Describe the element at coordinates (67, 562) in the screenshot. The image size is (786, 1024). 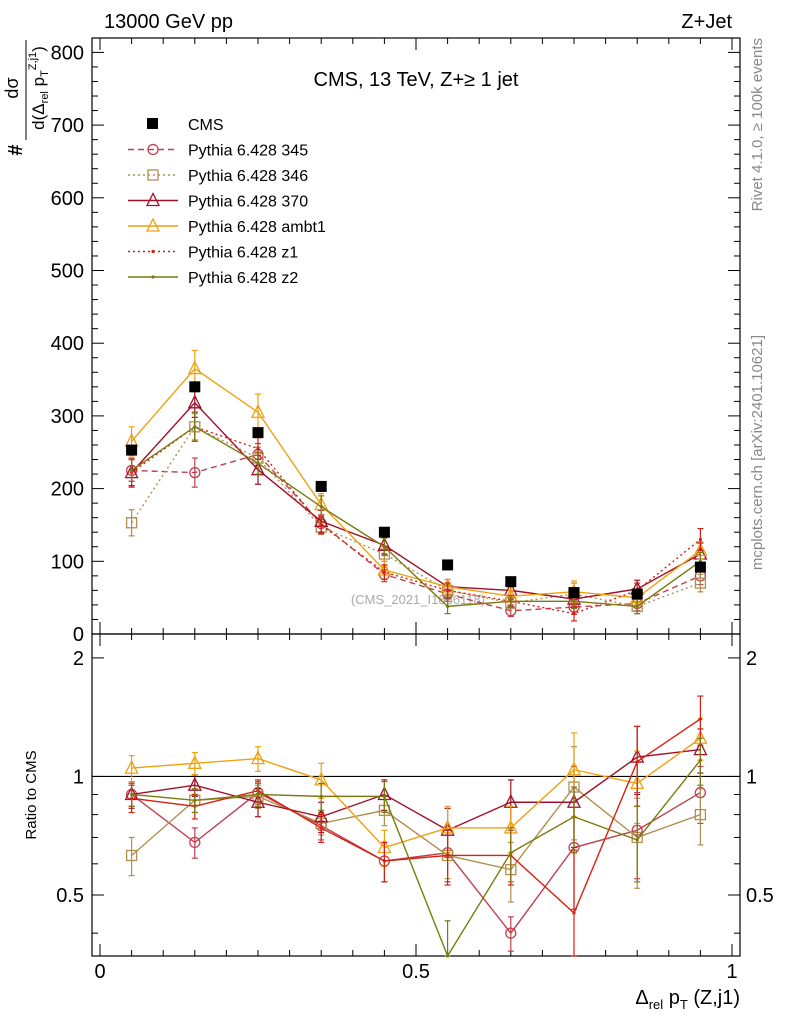
I see `main-y-tick-label: 100` at that location.